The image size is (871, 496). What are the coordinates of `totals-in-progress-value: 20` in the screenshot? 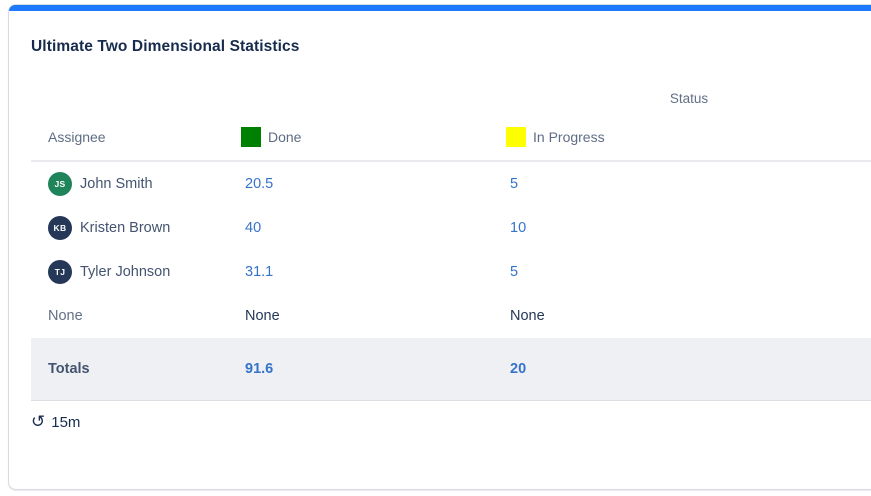 It's located at (638, 369).